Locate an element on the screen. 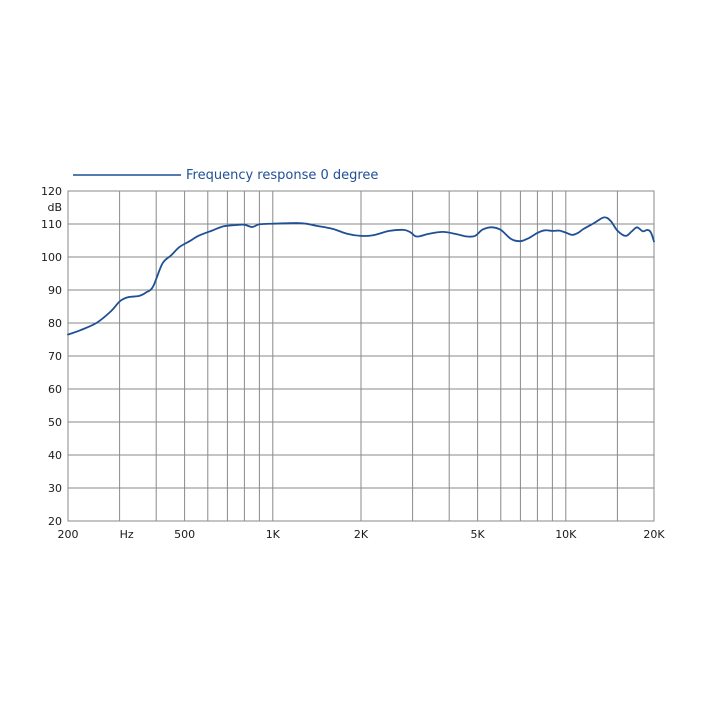 This screenshot has height=708, width=708. y-tick-label: 100 is located at coordinates (51, 257).